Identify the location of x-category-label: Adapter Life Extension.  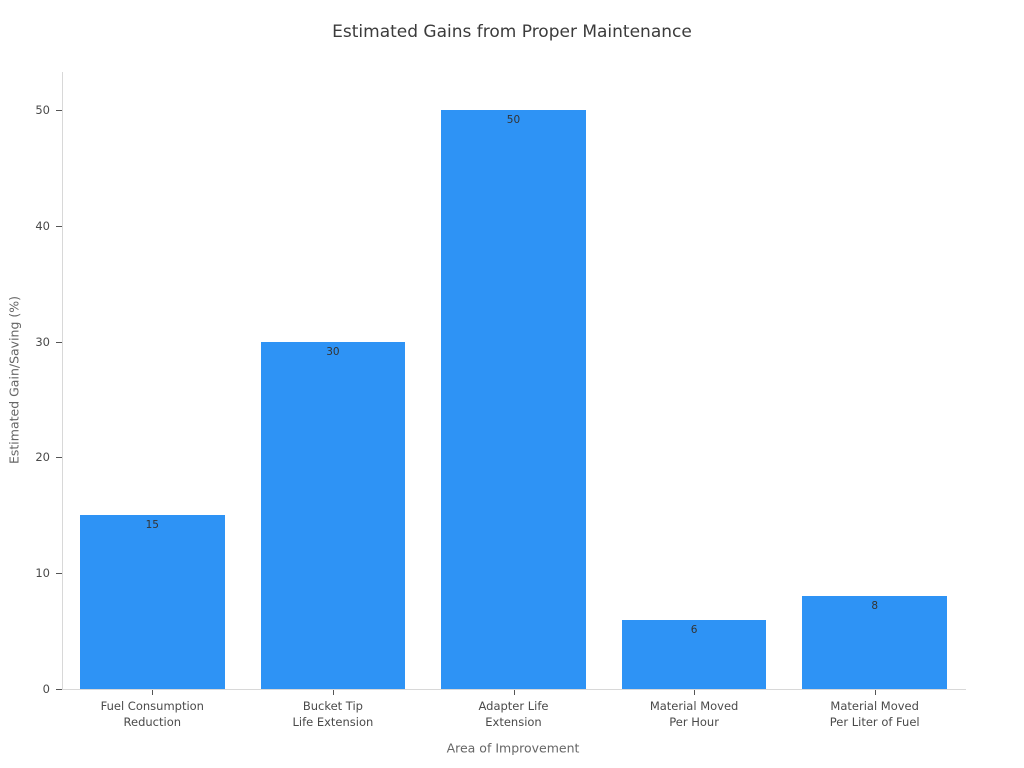
(513, 714).